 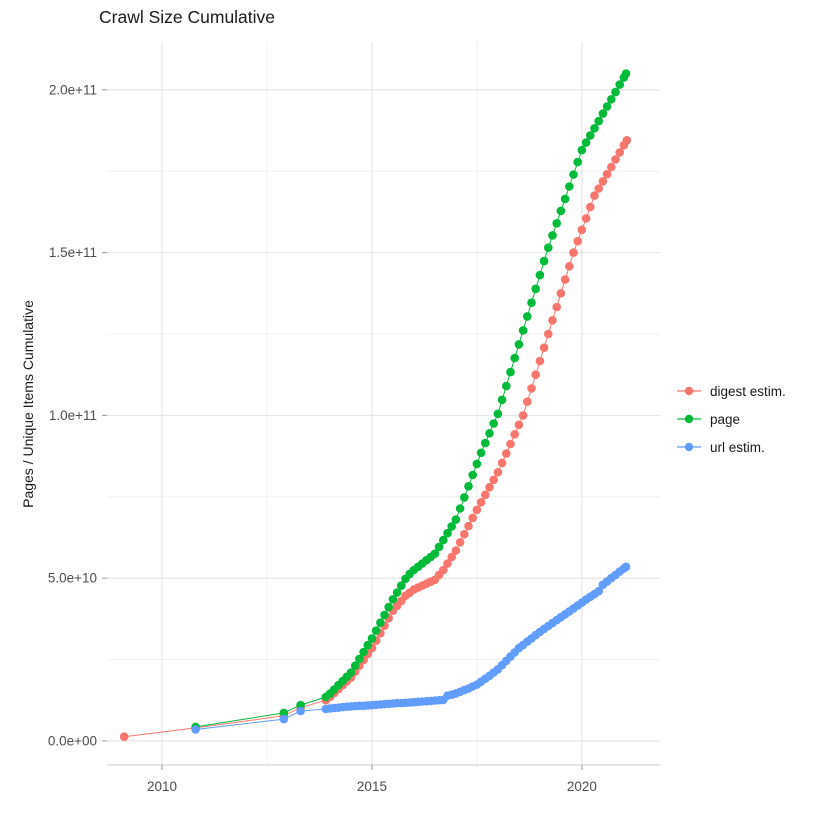 What do you see at coordinates (748, 391) in the screenshot?
I see `legend-item-label: digest estim.` at bounding box center [748, 391].